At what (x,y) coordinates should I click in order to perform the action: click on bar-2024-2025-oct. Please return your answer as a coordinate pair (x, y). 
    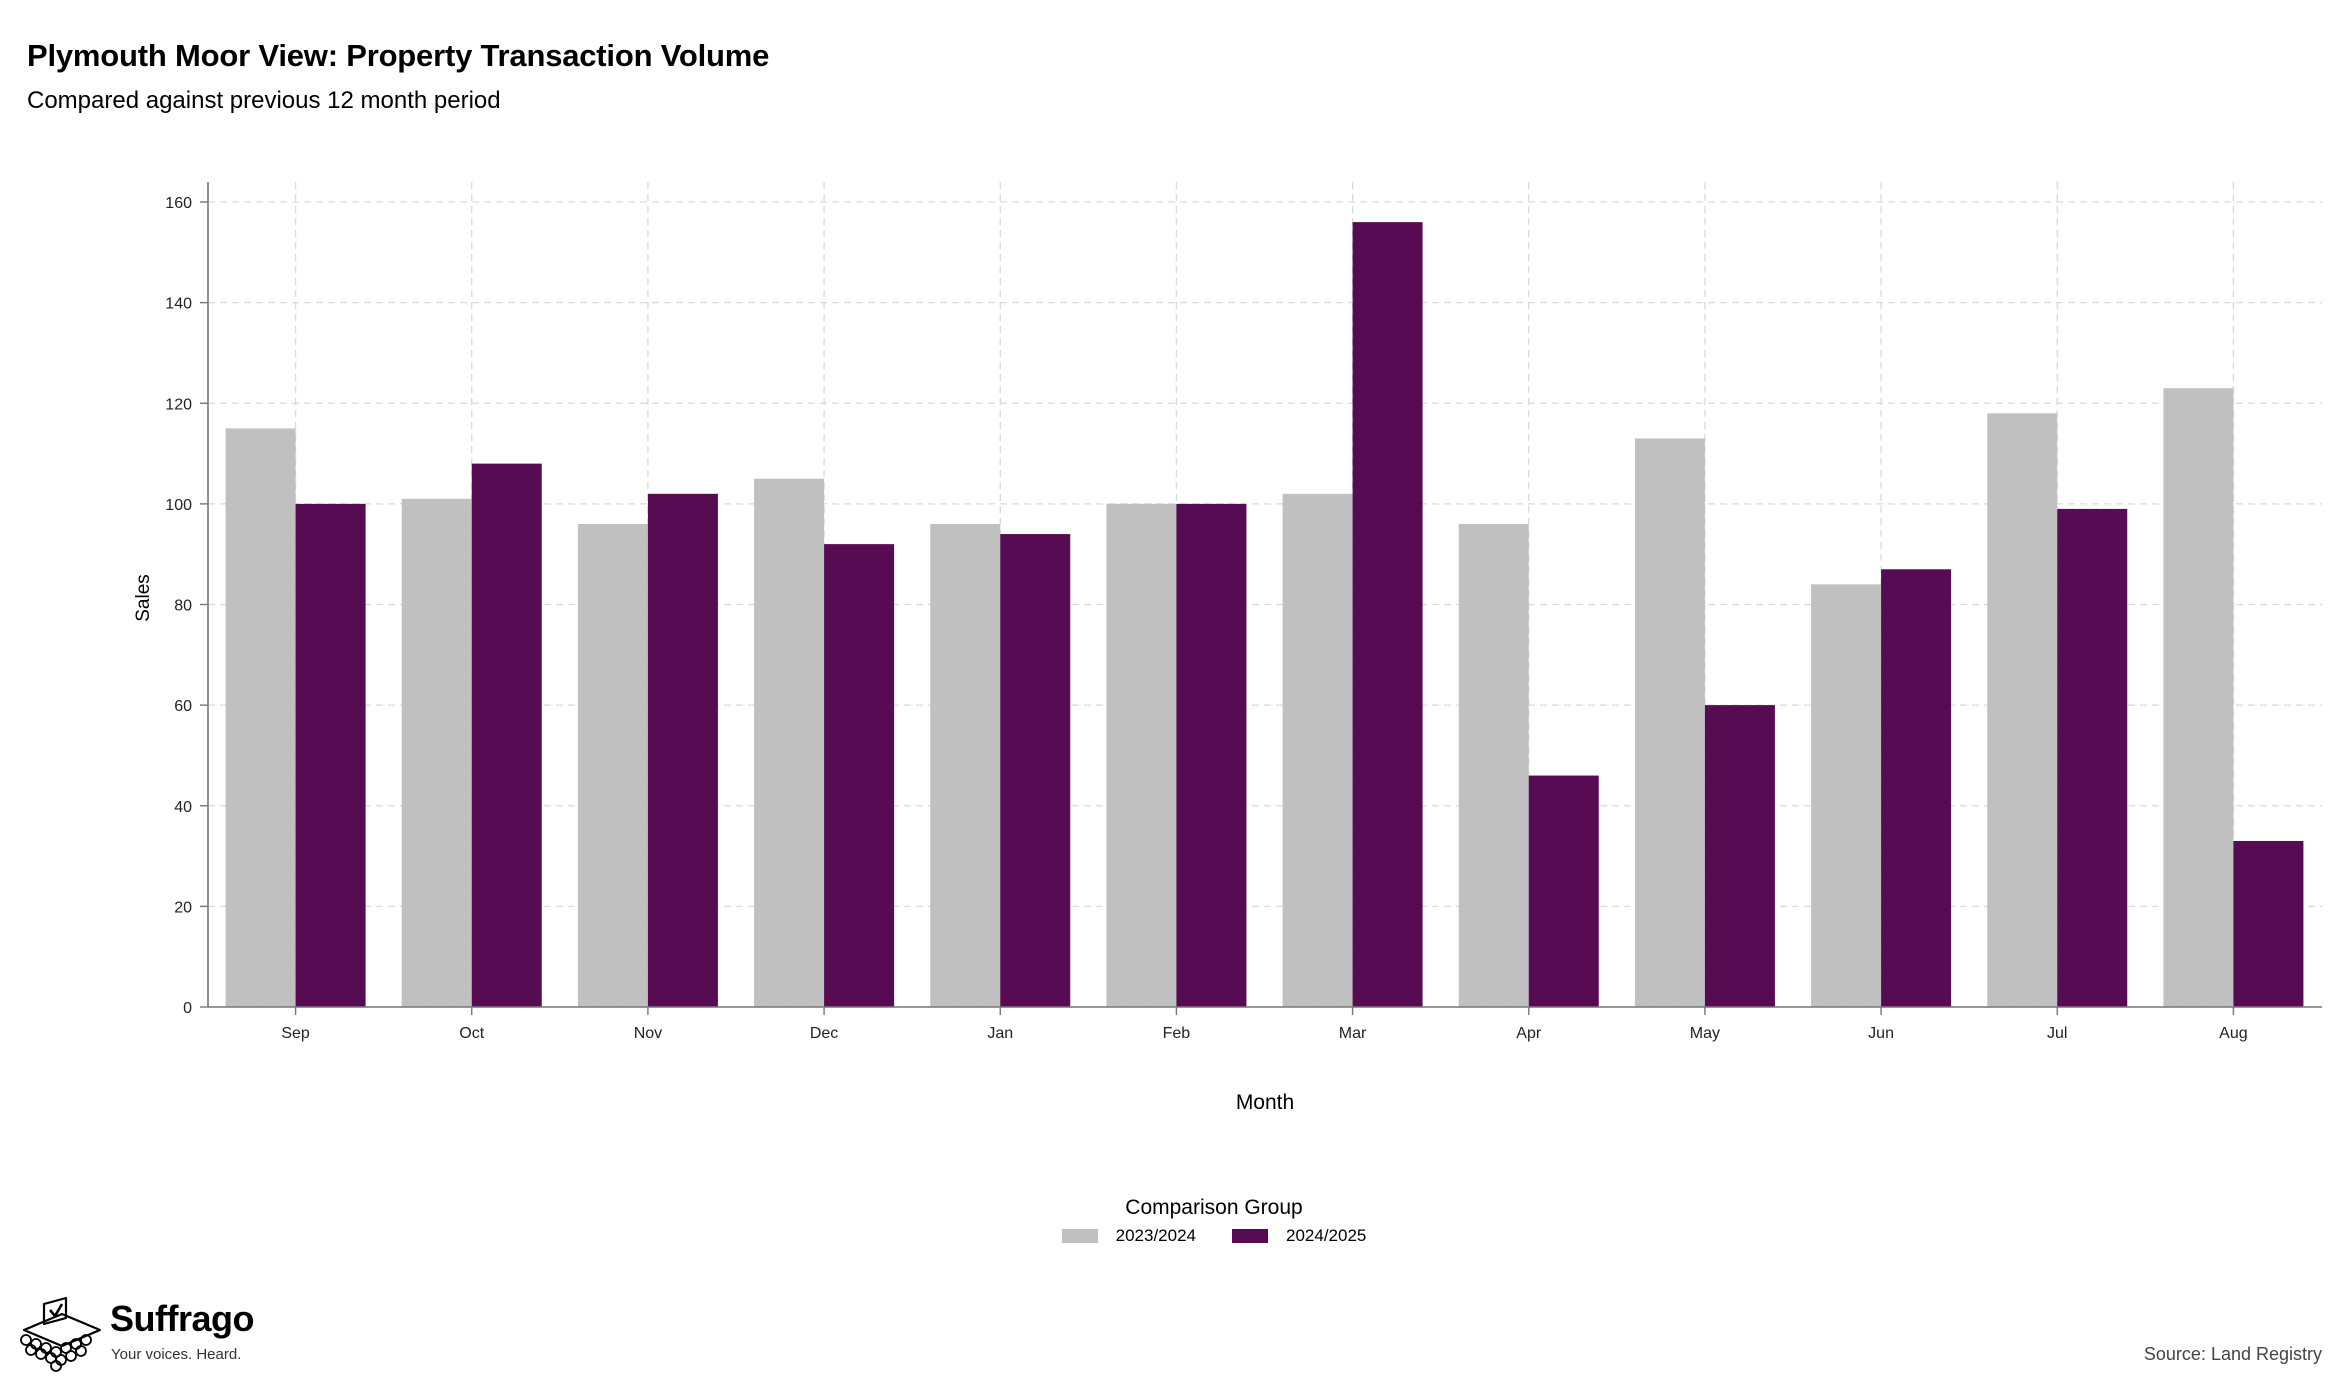
    Looking at the image, I should click on (506, 735).